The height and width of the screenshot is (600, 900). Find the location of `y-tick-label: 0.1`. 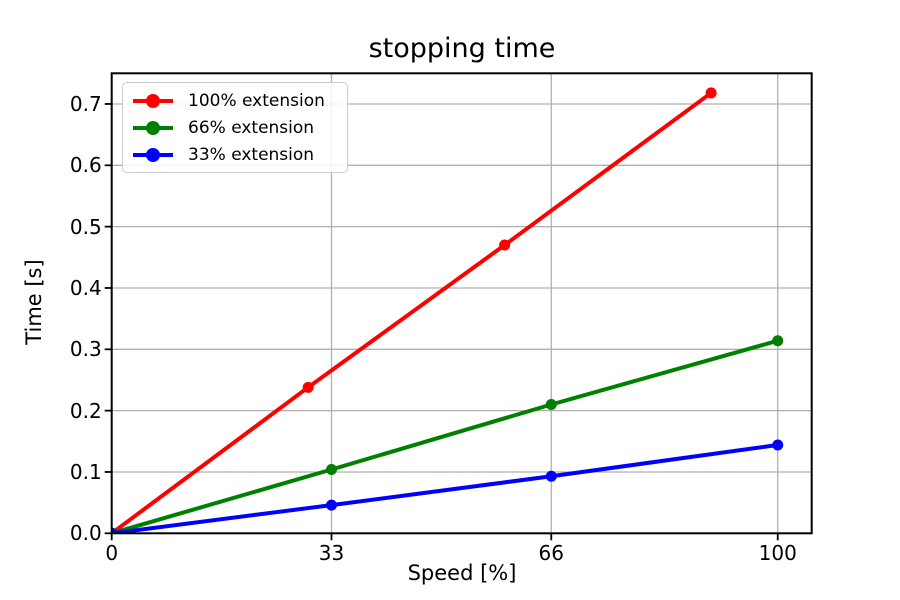

y-tick-label: 0.1 is located at coordinates (85, 471).